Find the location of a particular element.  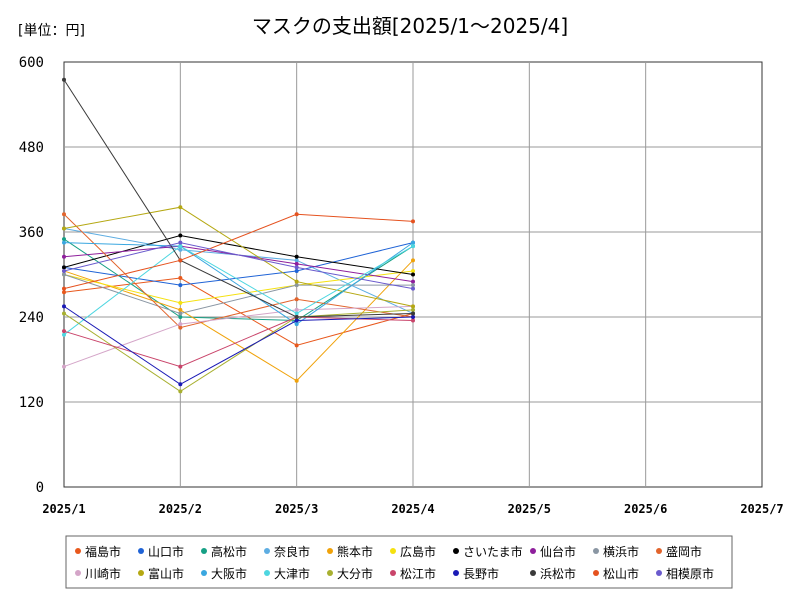

legend-box is located at coordinates (399, 562).